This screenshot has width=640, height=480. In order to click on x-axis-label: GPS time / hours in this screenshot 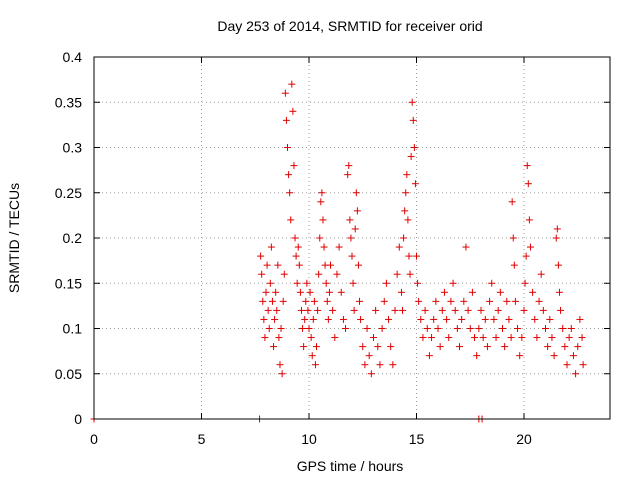, I will do `click(350, 466)`.